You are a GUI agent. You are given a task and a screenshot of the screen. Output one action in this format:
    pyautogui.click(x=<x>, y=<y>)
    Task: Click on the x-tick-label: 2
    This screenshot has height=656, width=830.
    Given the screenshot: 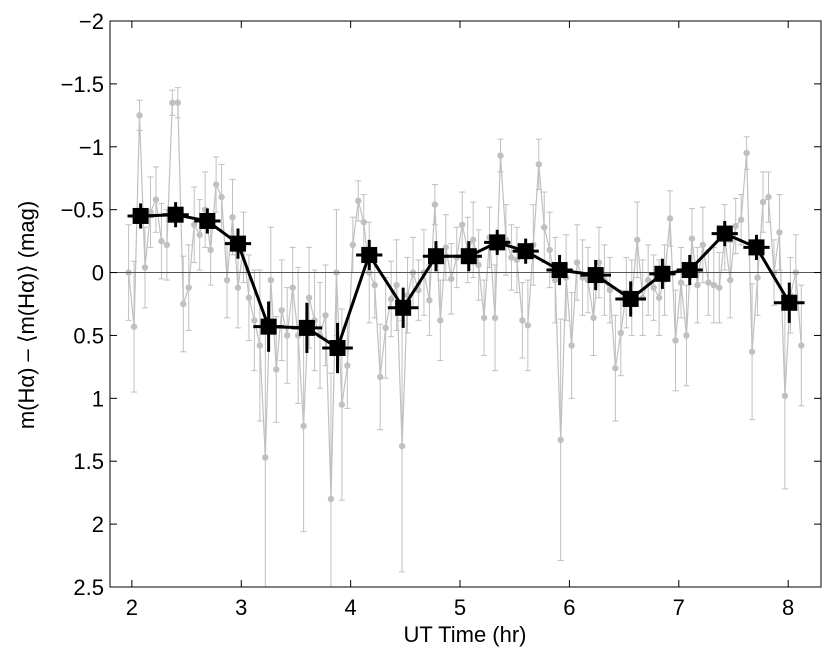 What is the action you would take?
    pyautogui.click(x=132, y=607)
    